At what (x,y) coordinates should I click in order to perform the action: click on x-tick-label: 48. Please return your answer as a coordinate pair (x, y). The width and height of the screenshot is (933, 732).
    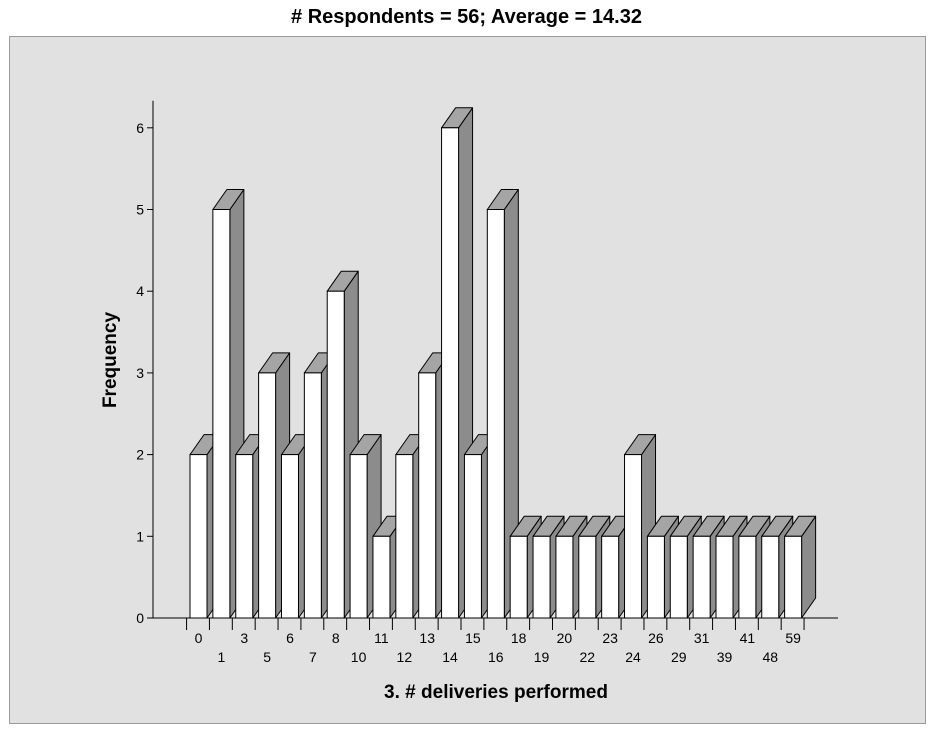
    Looking at the image, I should click on (770, 657).